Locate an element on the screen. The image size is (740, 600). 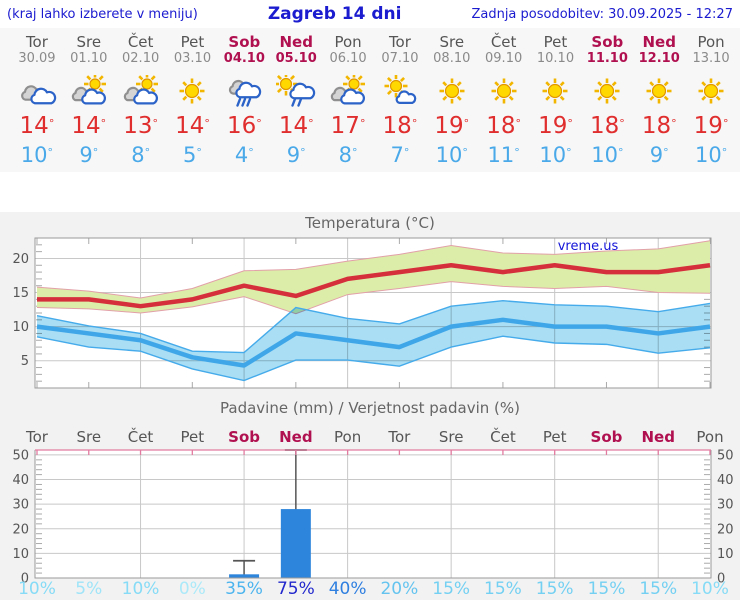
partly-cloudy-icon is located at coordinates (89, 92).